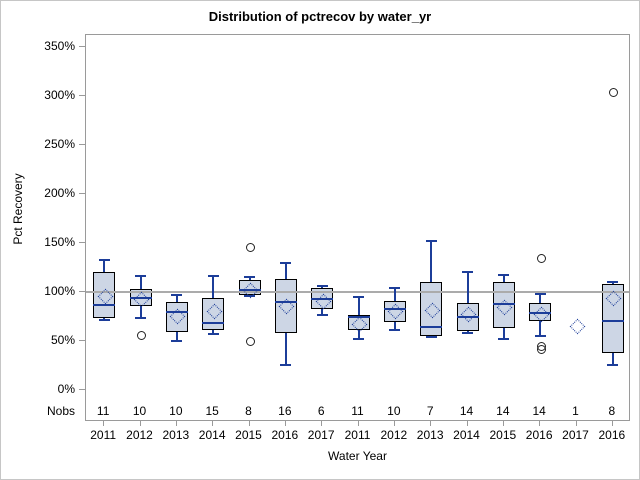 This screenshot has height=480, width=640. Describe the element at coordinates (430, 411) in the screenshot. I see `nobs-value: 7` at that location.